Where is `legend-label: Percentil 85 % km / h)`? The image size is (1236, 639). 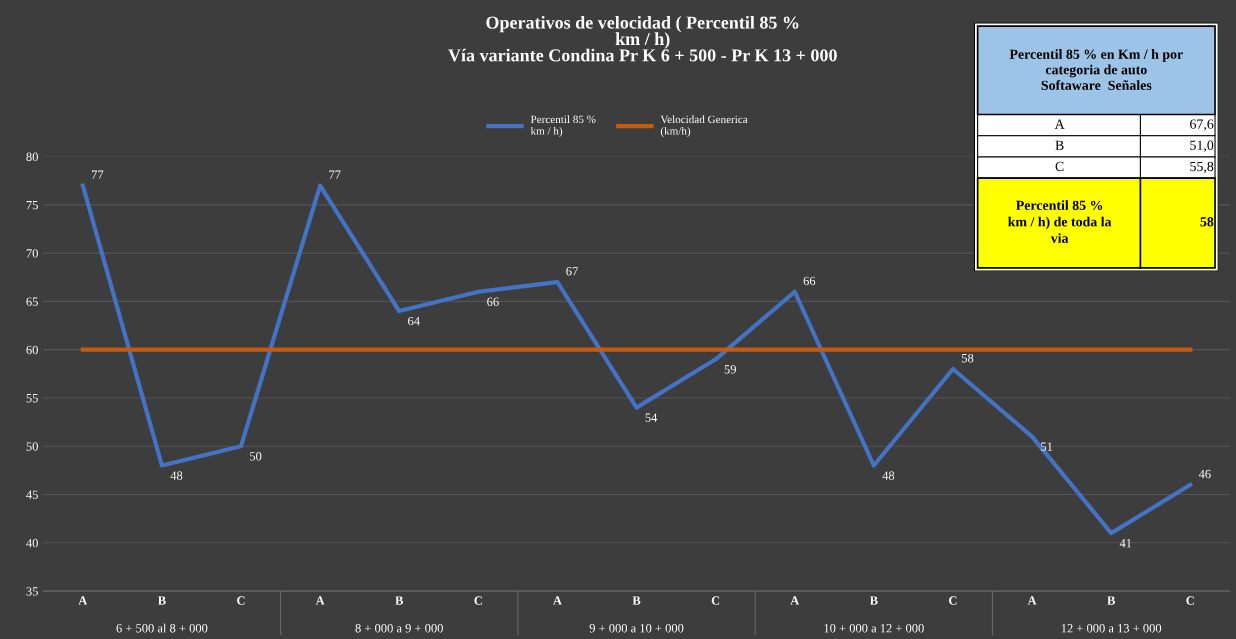 legend-label: Percentil 85 % km / h) is located at coordinates (563, 126).